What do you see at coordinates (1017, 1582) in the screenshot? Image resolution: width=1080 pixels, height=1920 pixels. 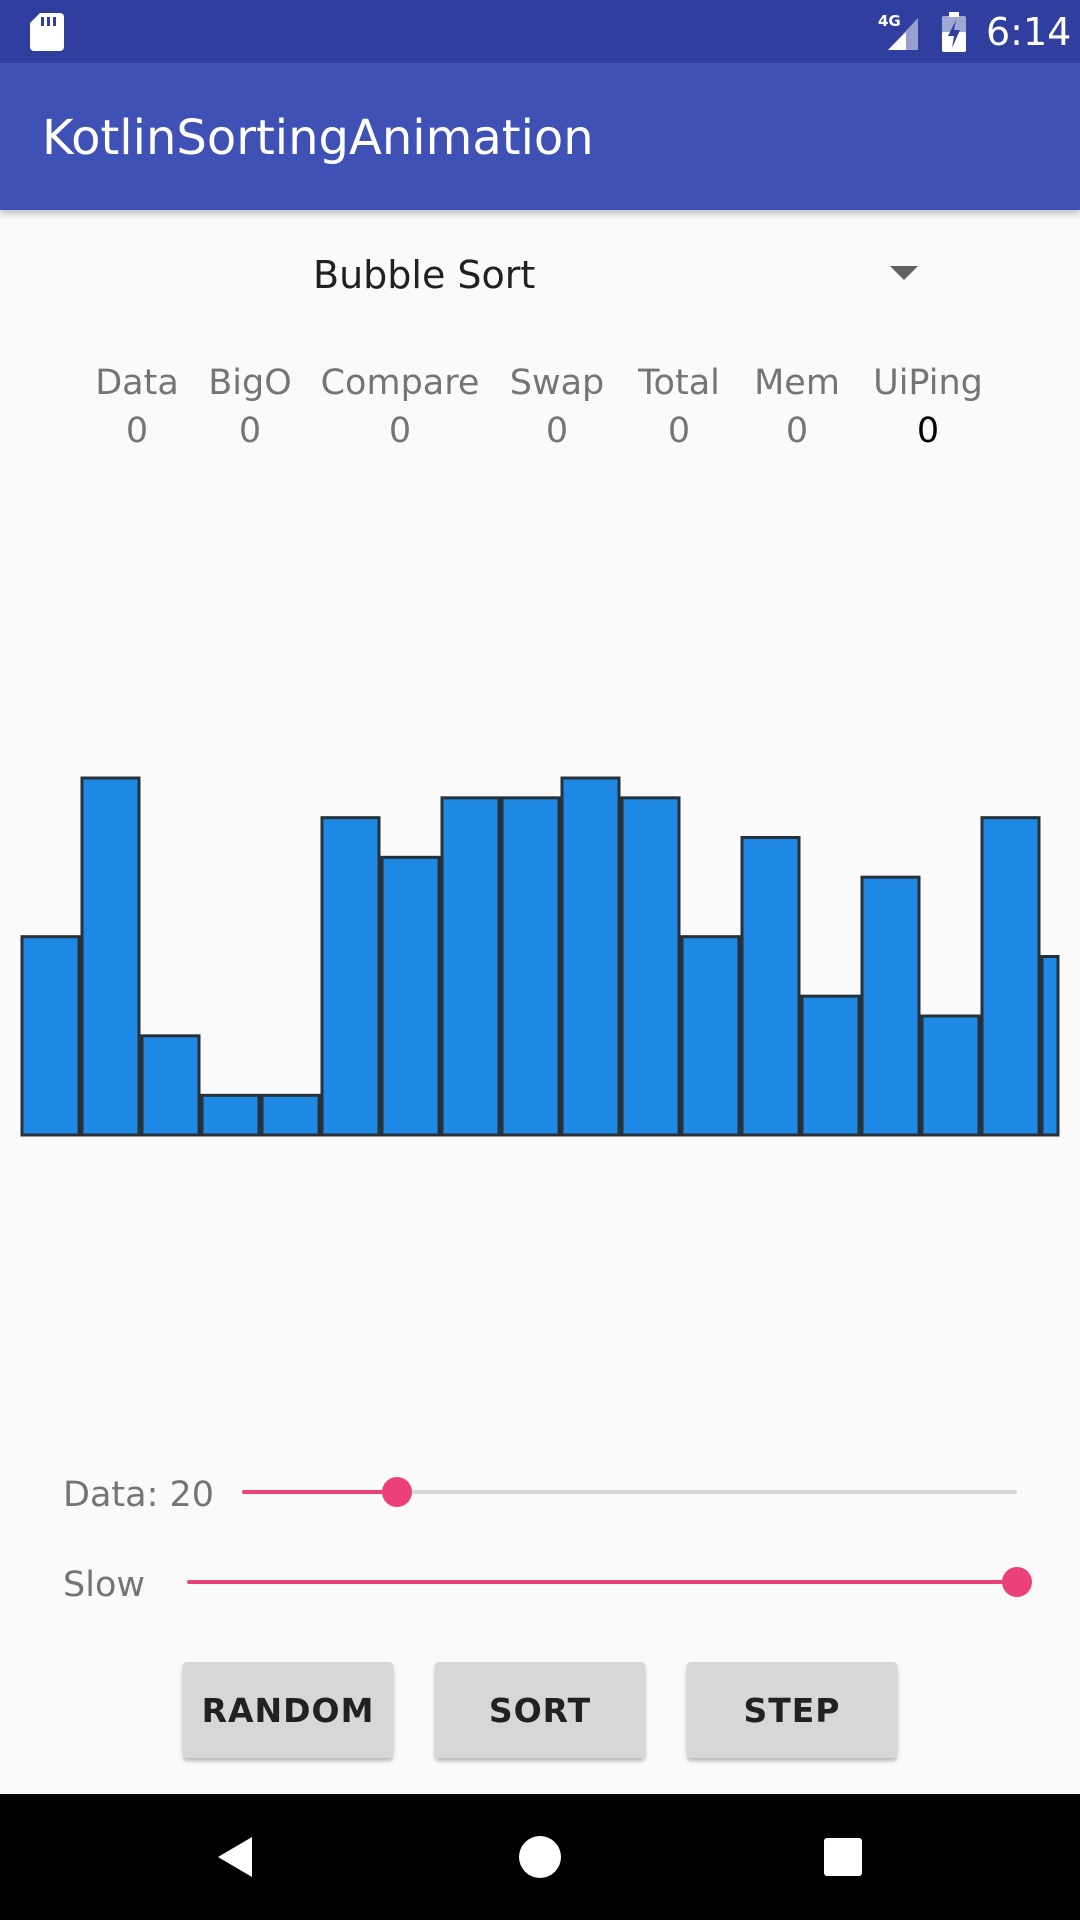 I see `speed-thumb` at bounding box center [1017, 1582].